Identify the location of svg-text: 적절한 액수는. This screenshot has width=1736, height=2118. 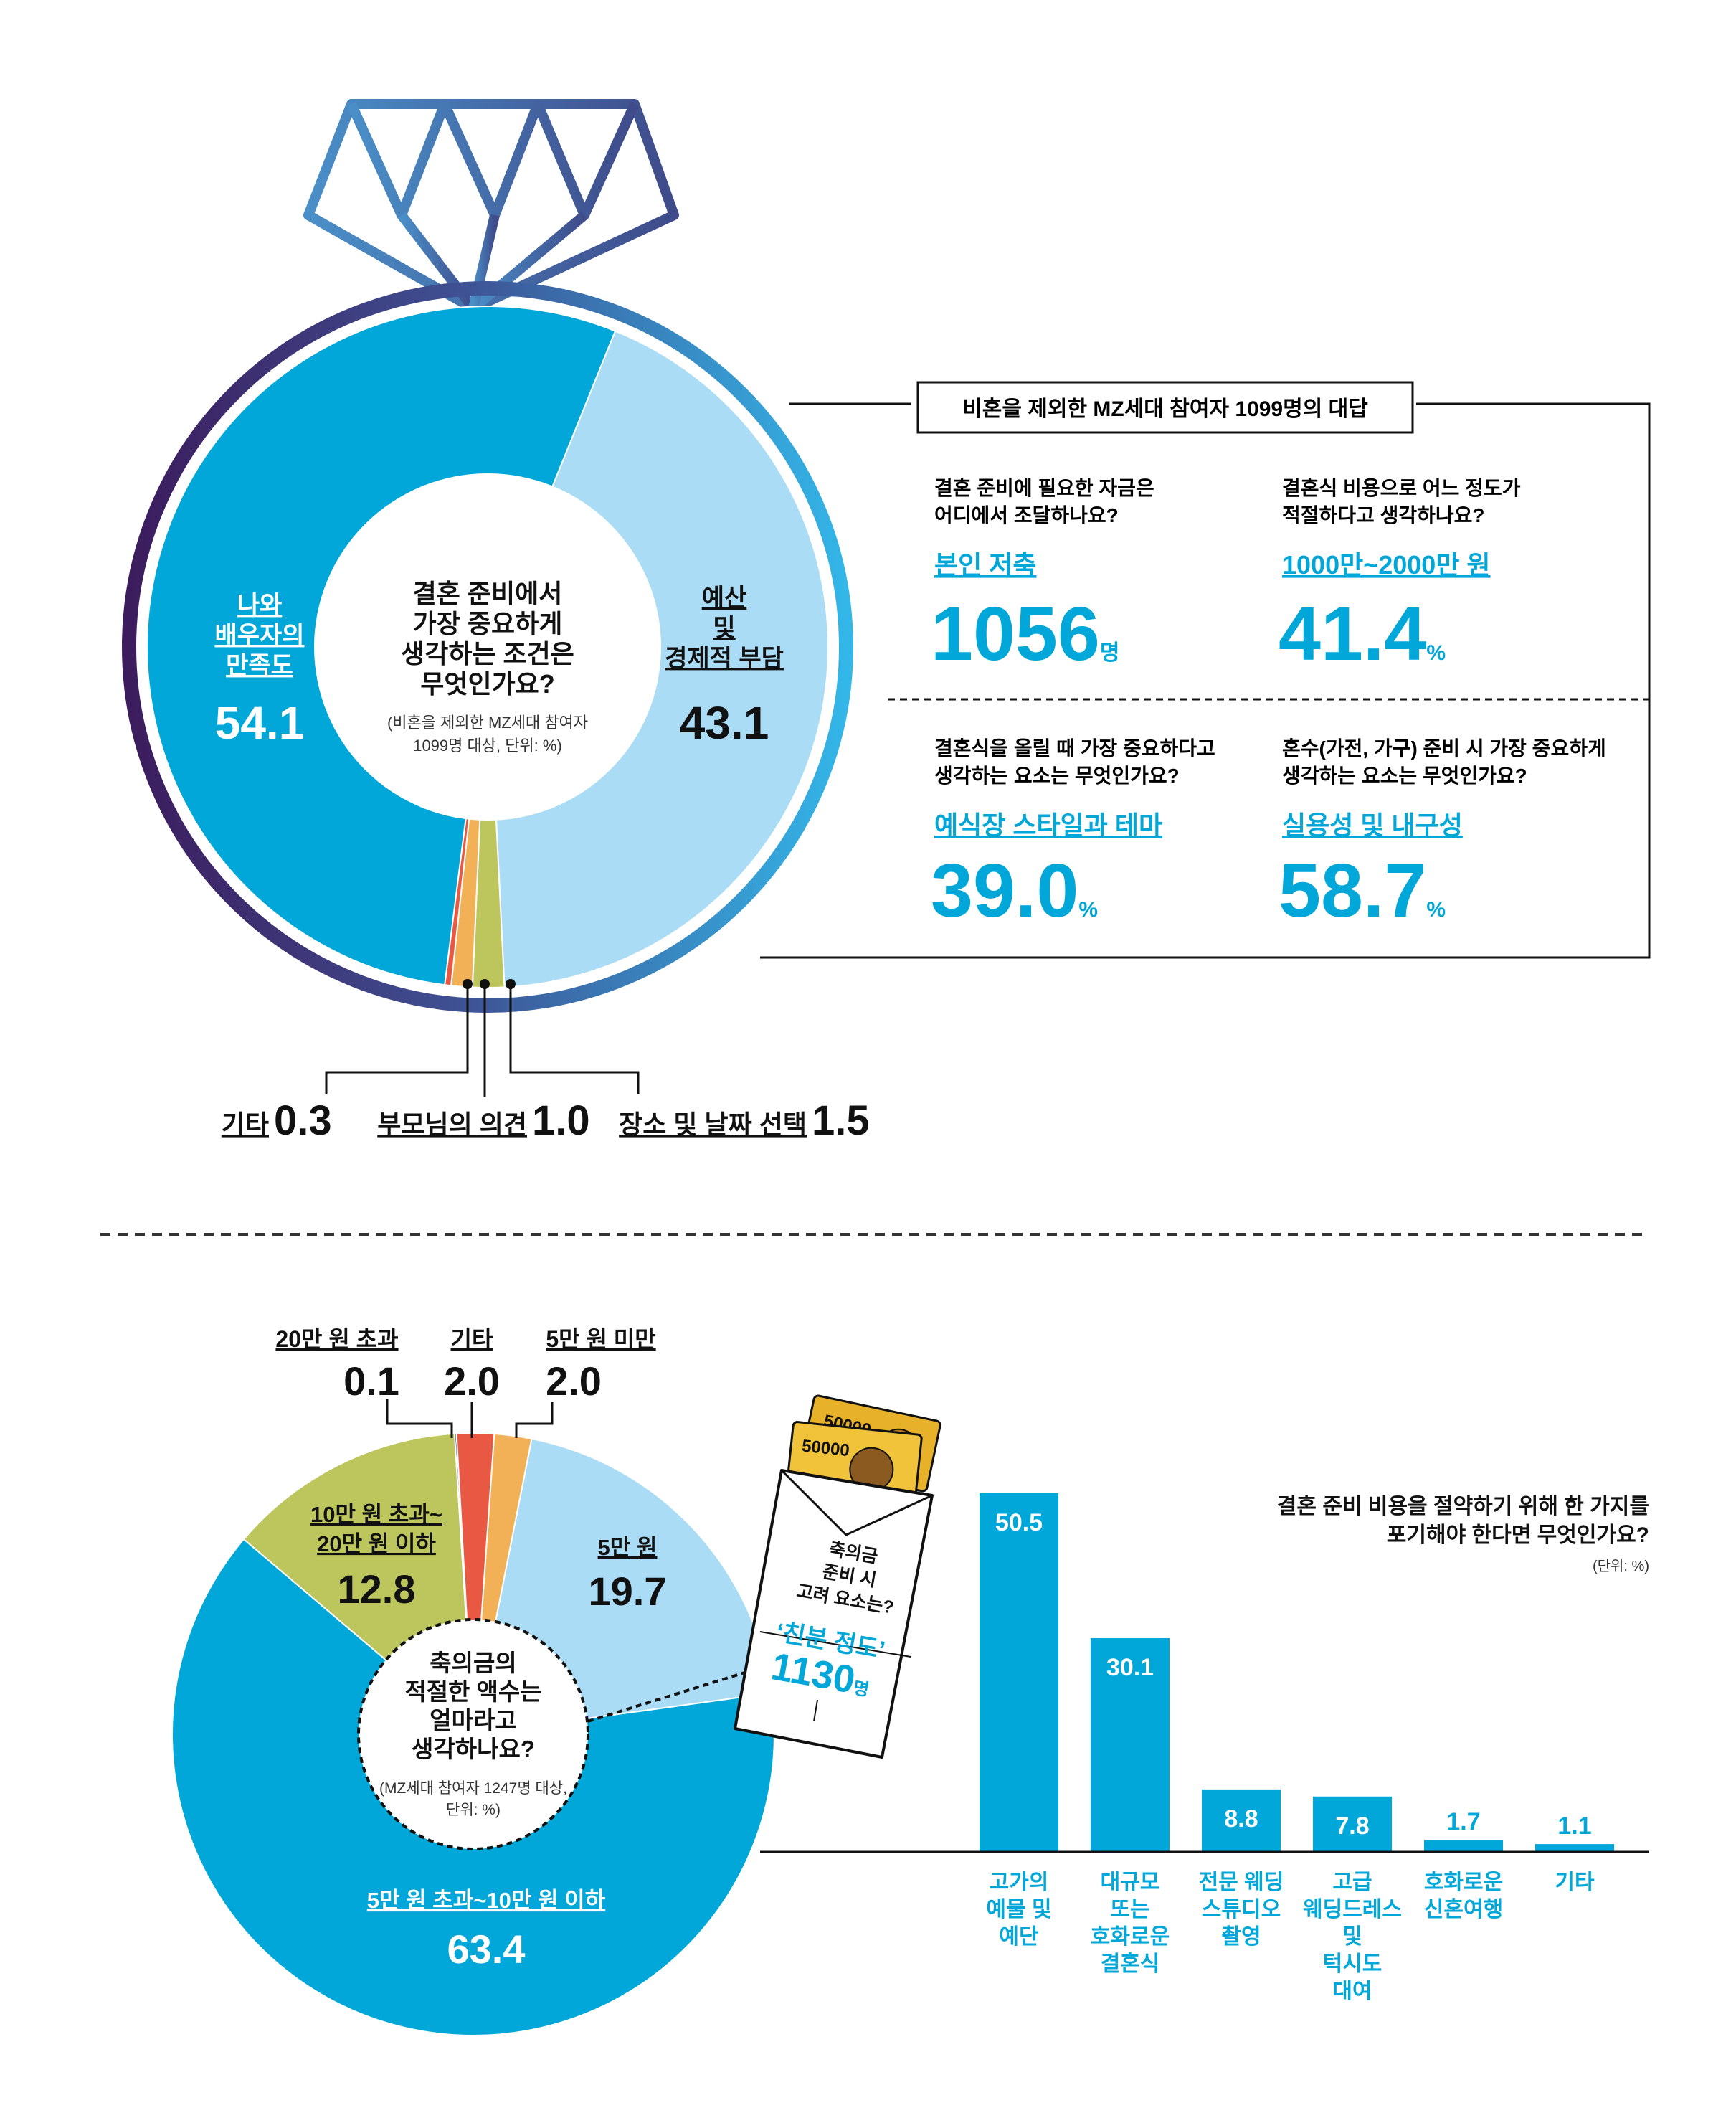
(472, 1692).